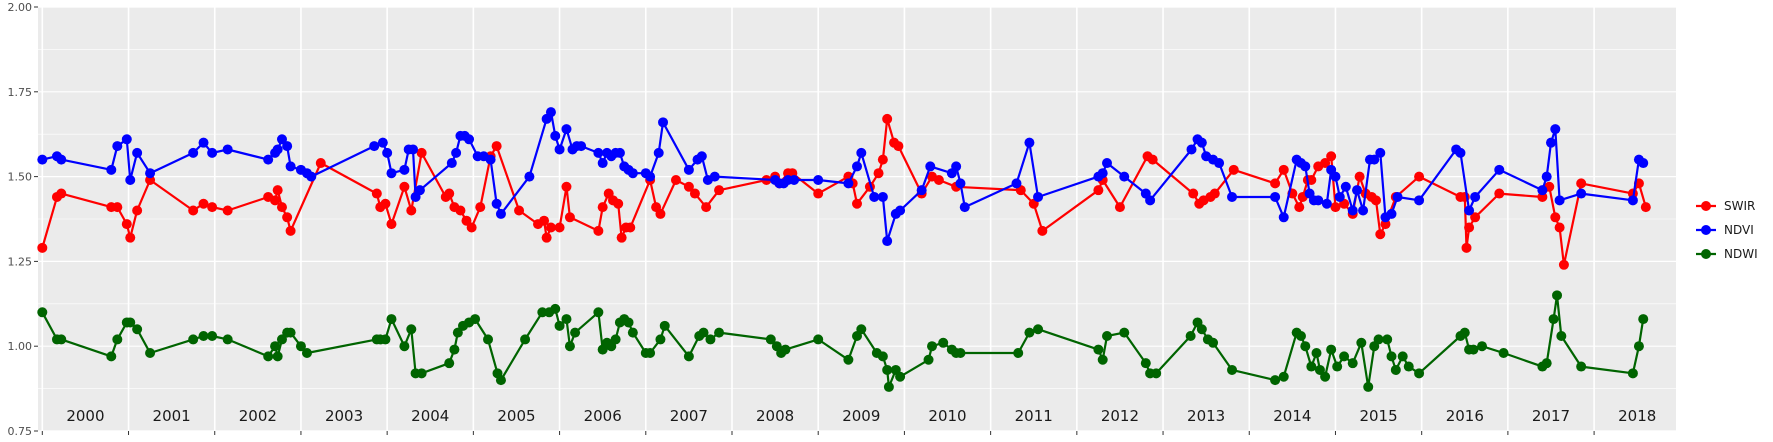  I want to click on y-tick-label: 1.50, so click(20, 177).